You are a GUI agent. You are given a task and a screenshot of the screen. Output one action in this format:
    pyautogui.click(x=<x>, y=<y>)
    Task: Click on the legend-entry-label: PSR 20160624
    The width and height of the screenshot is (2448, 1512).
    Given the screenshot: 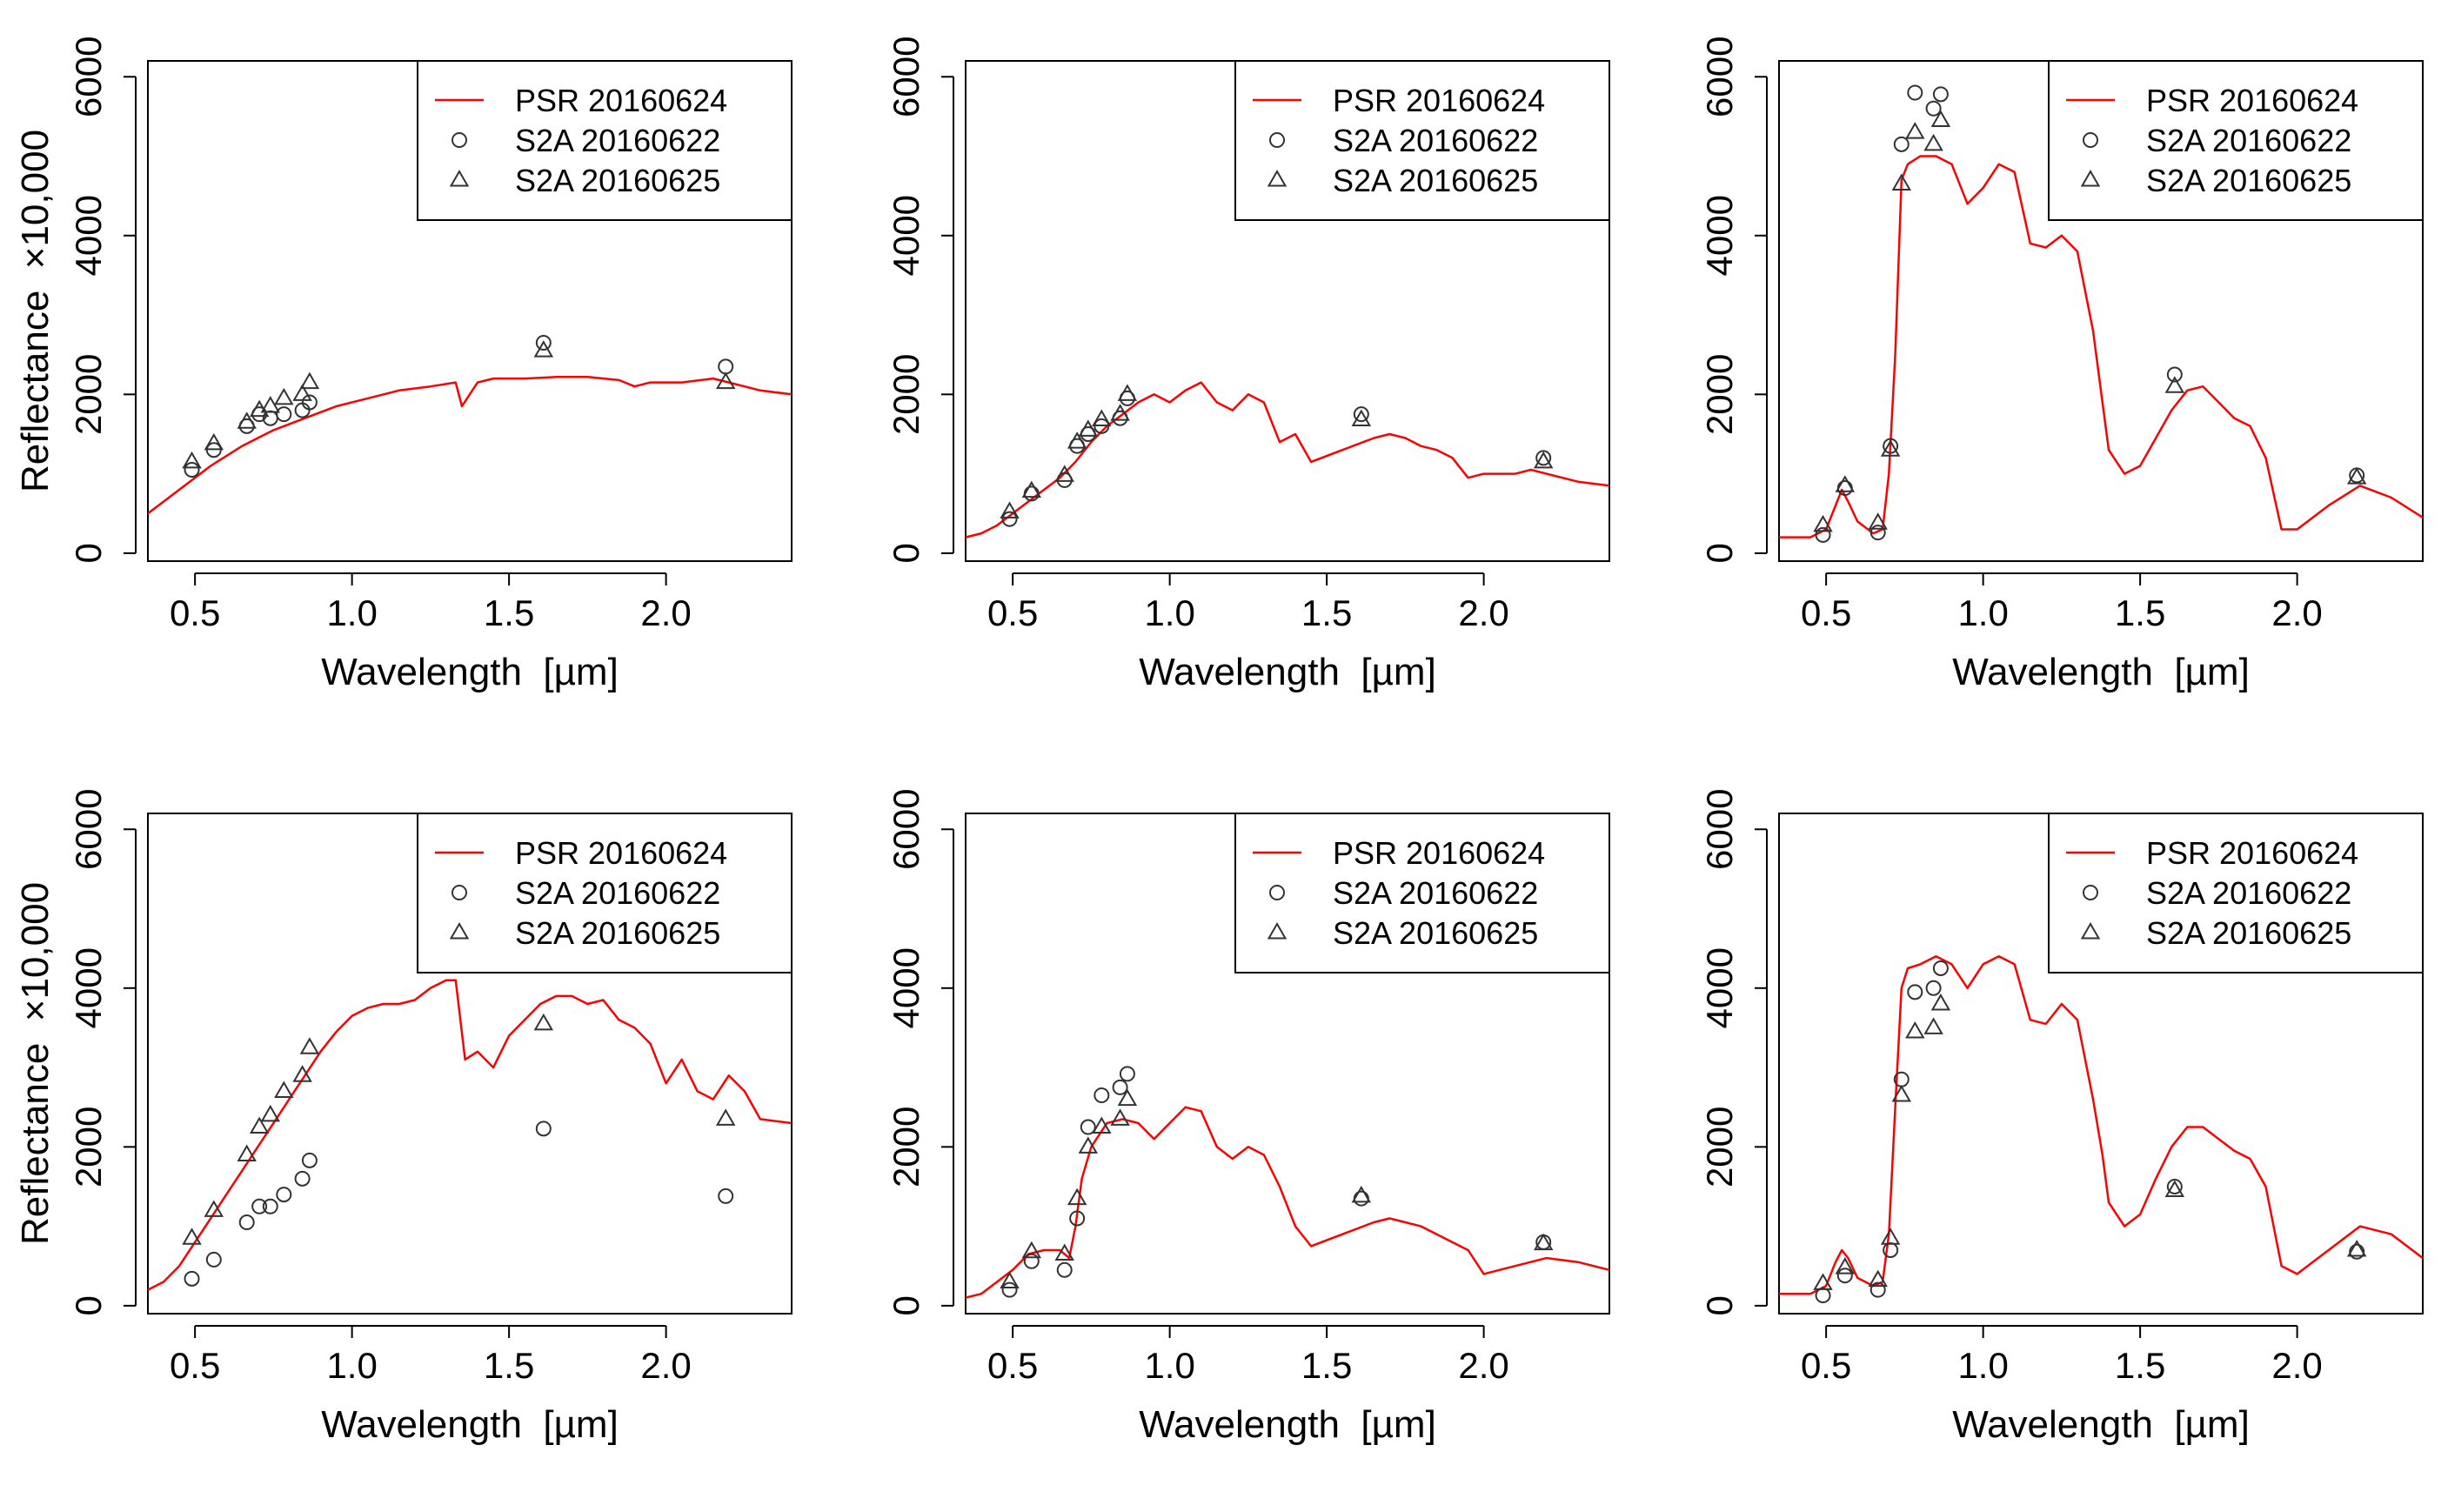 What is the action you would take?
    pyautogui.click(x=1439, y=101)
    